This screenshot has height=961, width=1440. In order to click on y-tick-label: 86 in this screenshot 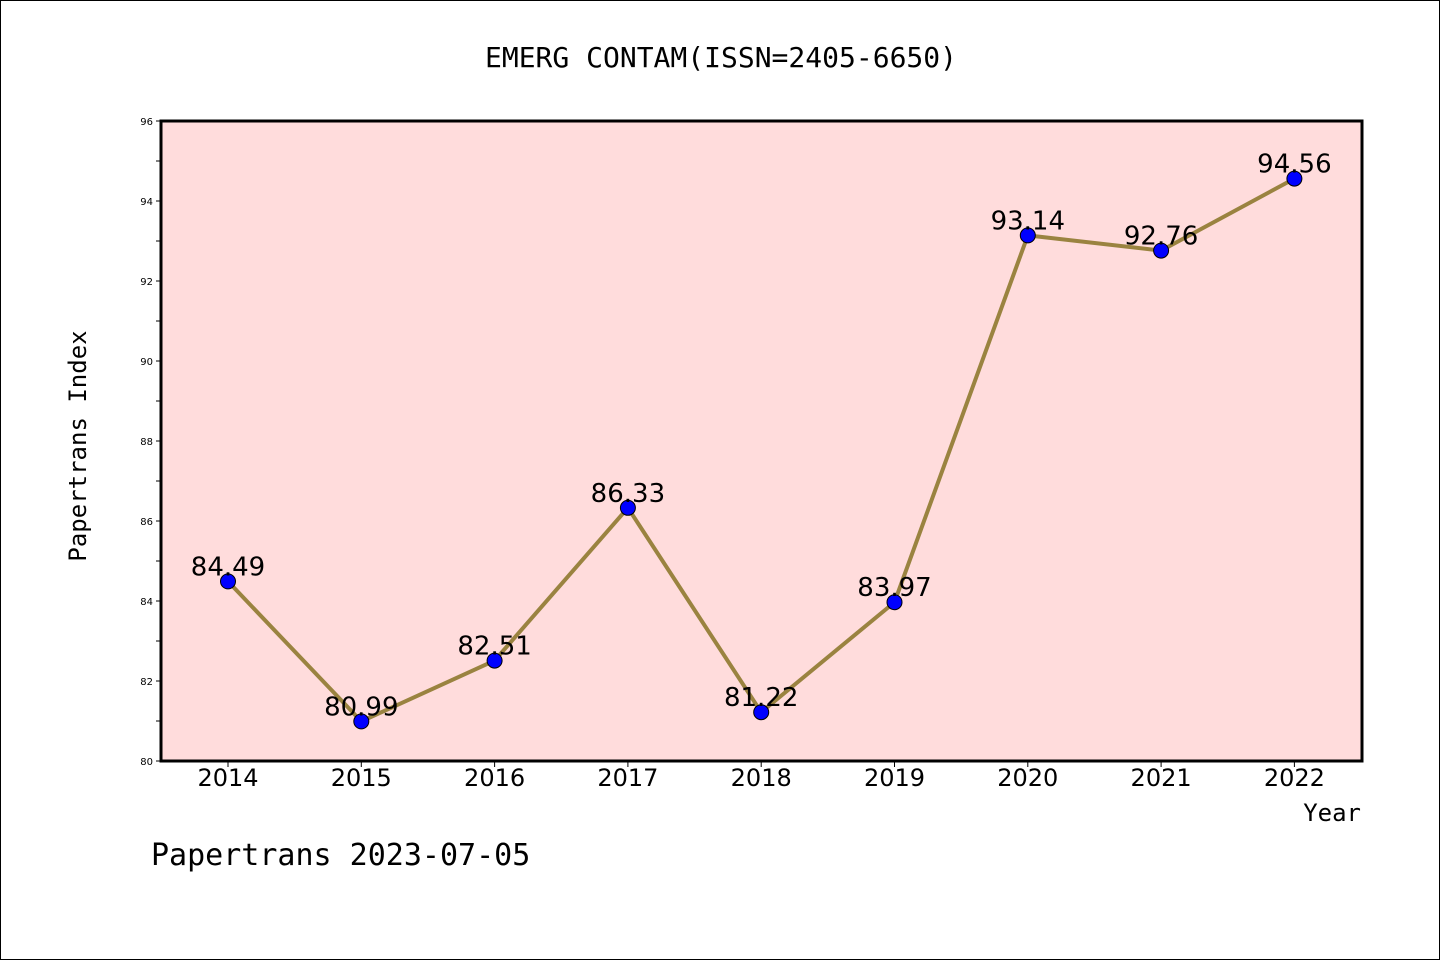, I will do `click(146, 522)`.